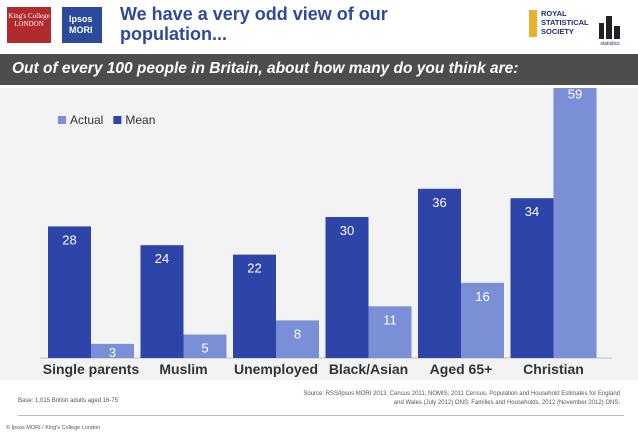 The image size is (638, 442). I want to click on copyright-note: © Ipsos MORI / King's College London, so click(53, 428).